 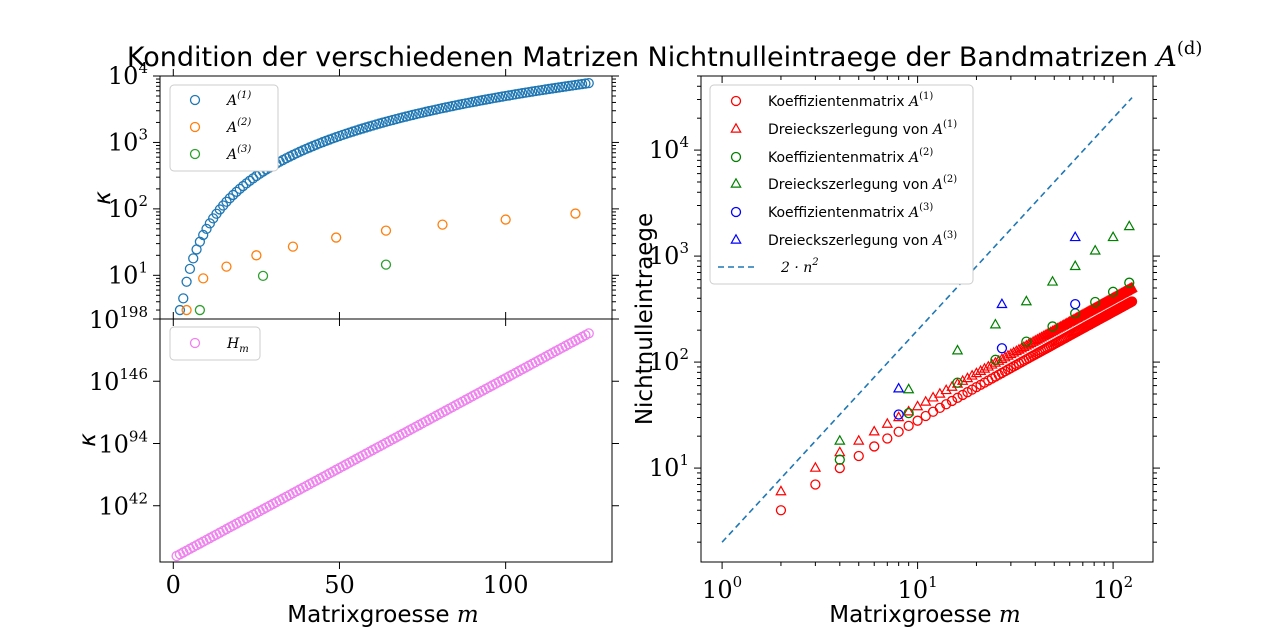 What do you see at coordinates (123, 442) in the screenshot?
I see `bottom-ytick-label: 1094` at bounding box center [123, 442].